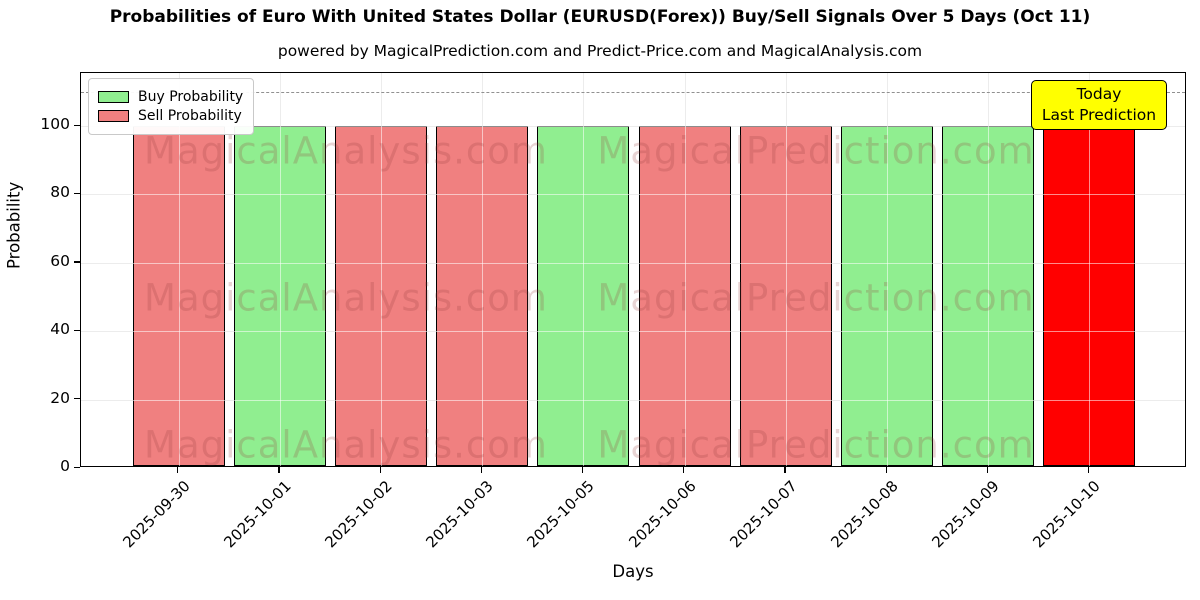 The width and height of the screenshot is (1200, 600). I want to click on legend-label-buy: Buy Probability, so click(191, 97).